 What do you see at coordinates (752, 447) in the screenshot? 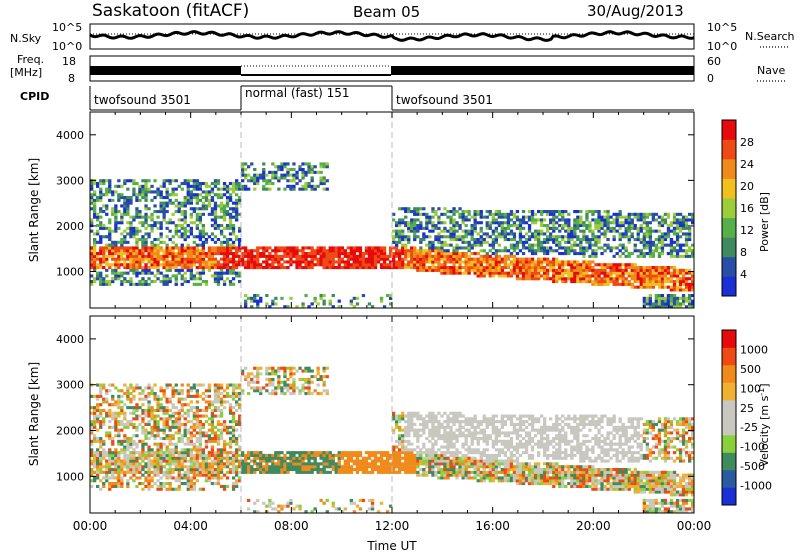
I see `colorbar-tick-label: -100` at bounding box center [752, 447].